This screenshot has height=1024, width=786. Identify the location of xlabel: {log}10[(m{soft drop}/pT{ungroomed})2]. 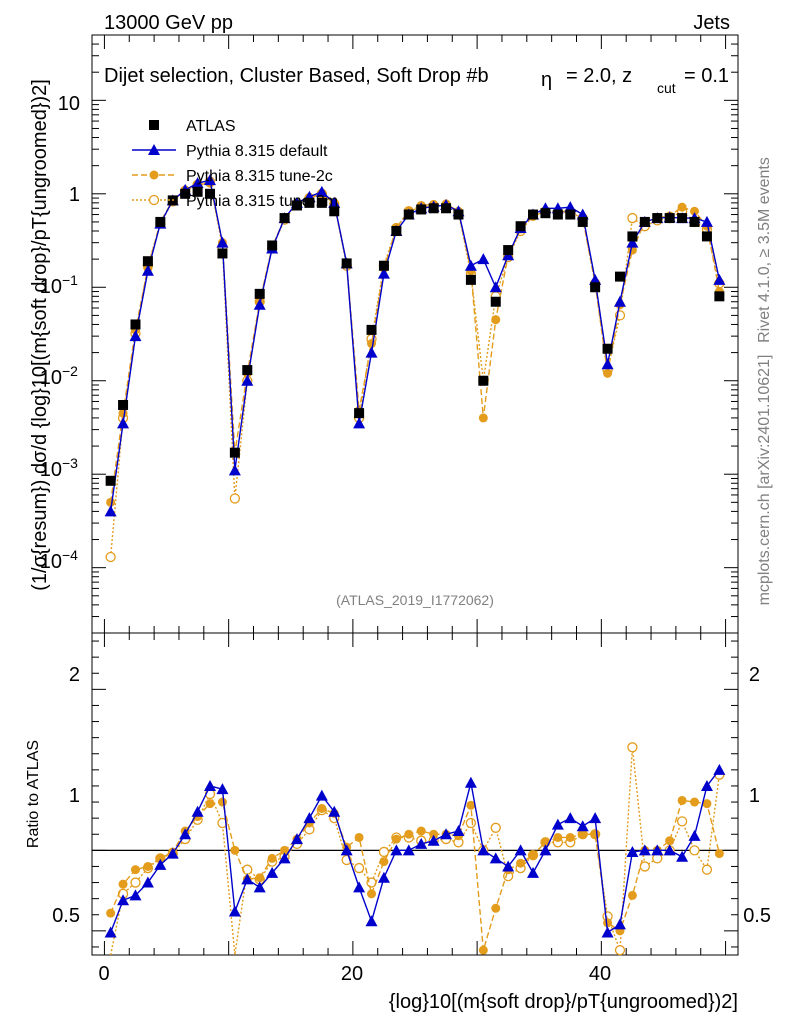
(563, 1002).